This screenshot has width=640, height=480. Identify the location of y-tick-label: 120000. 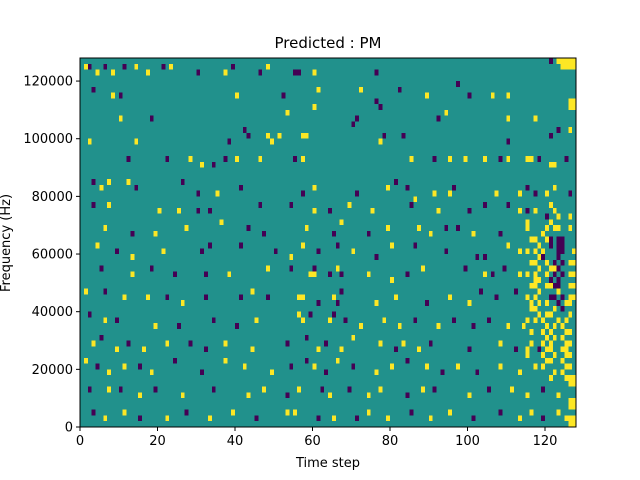
(48, 82).